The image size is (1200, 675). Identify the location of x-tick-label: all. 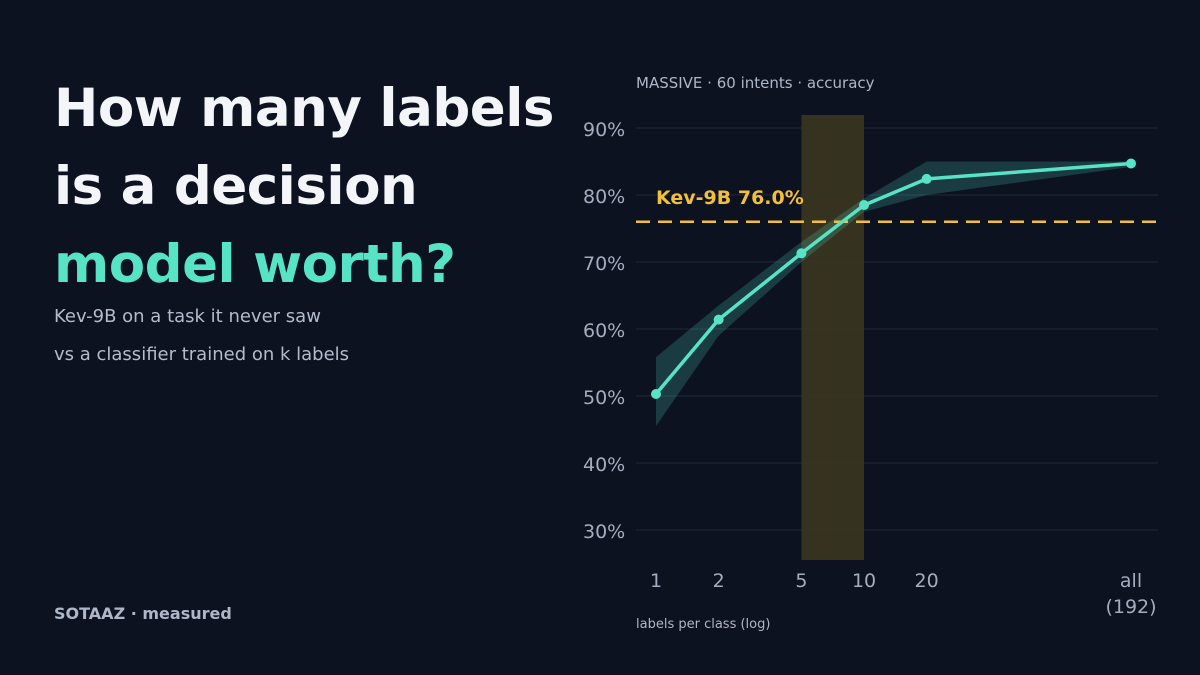
(1131, 581).